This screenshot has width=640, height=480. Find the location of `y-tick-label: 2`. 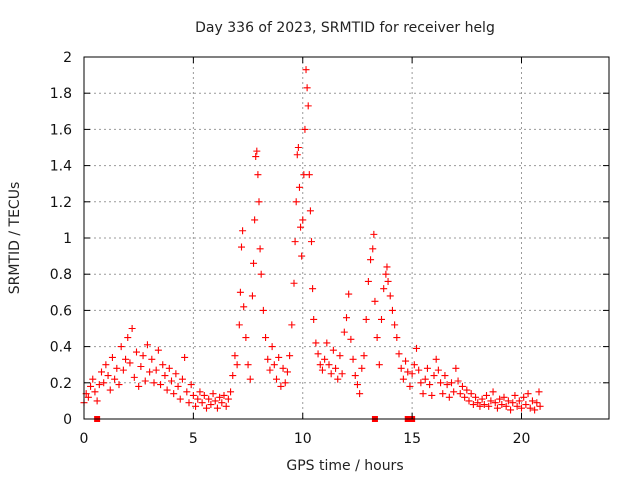

y-tick-label: 2 is located at coordinates (67, 58).